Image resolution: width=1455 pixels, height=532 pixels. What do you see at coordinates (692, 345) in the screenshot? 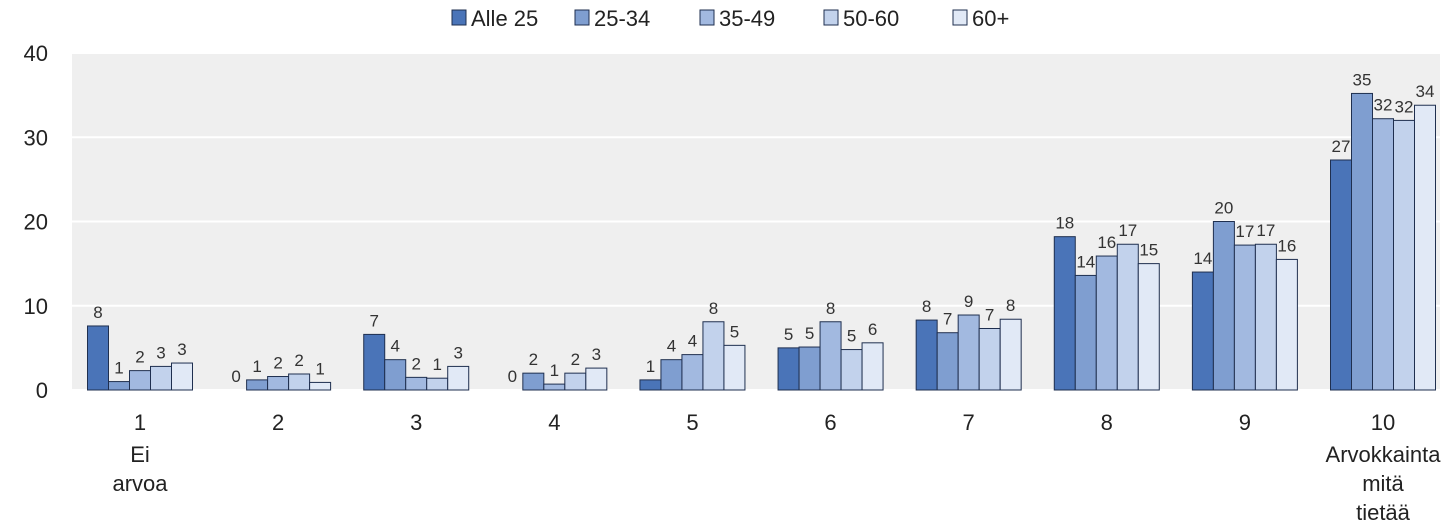
I see `bar-group-5: 14 485` at bounding box center [692, 345].